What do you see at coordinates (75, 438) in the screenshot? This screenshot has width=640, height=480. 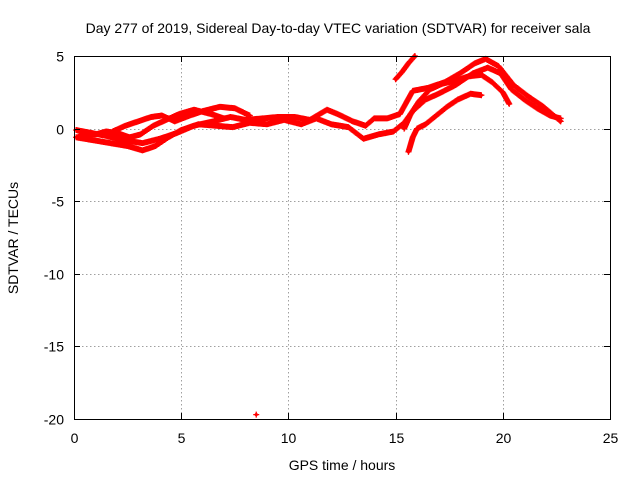 I see `x-tick-label: 0` at bounding box center [75, 438].